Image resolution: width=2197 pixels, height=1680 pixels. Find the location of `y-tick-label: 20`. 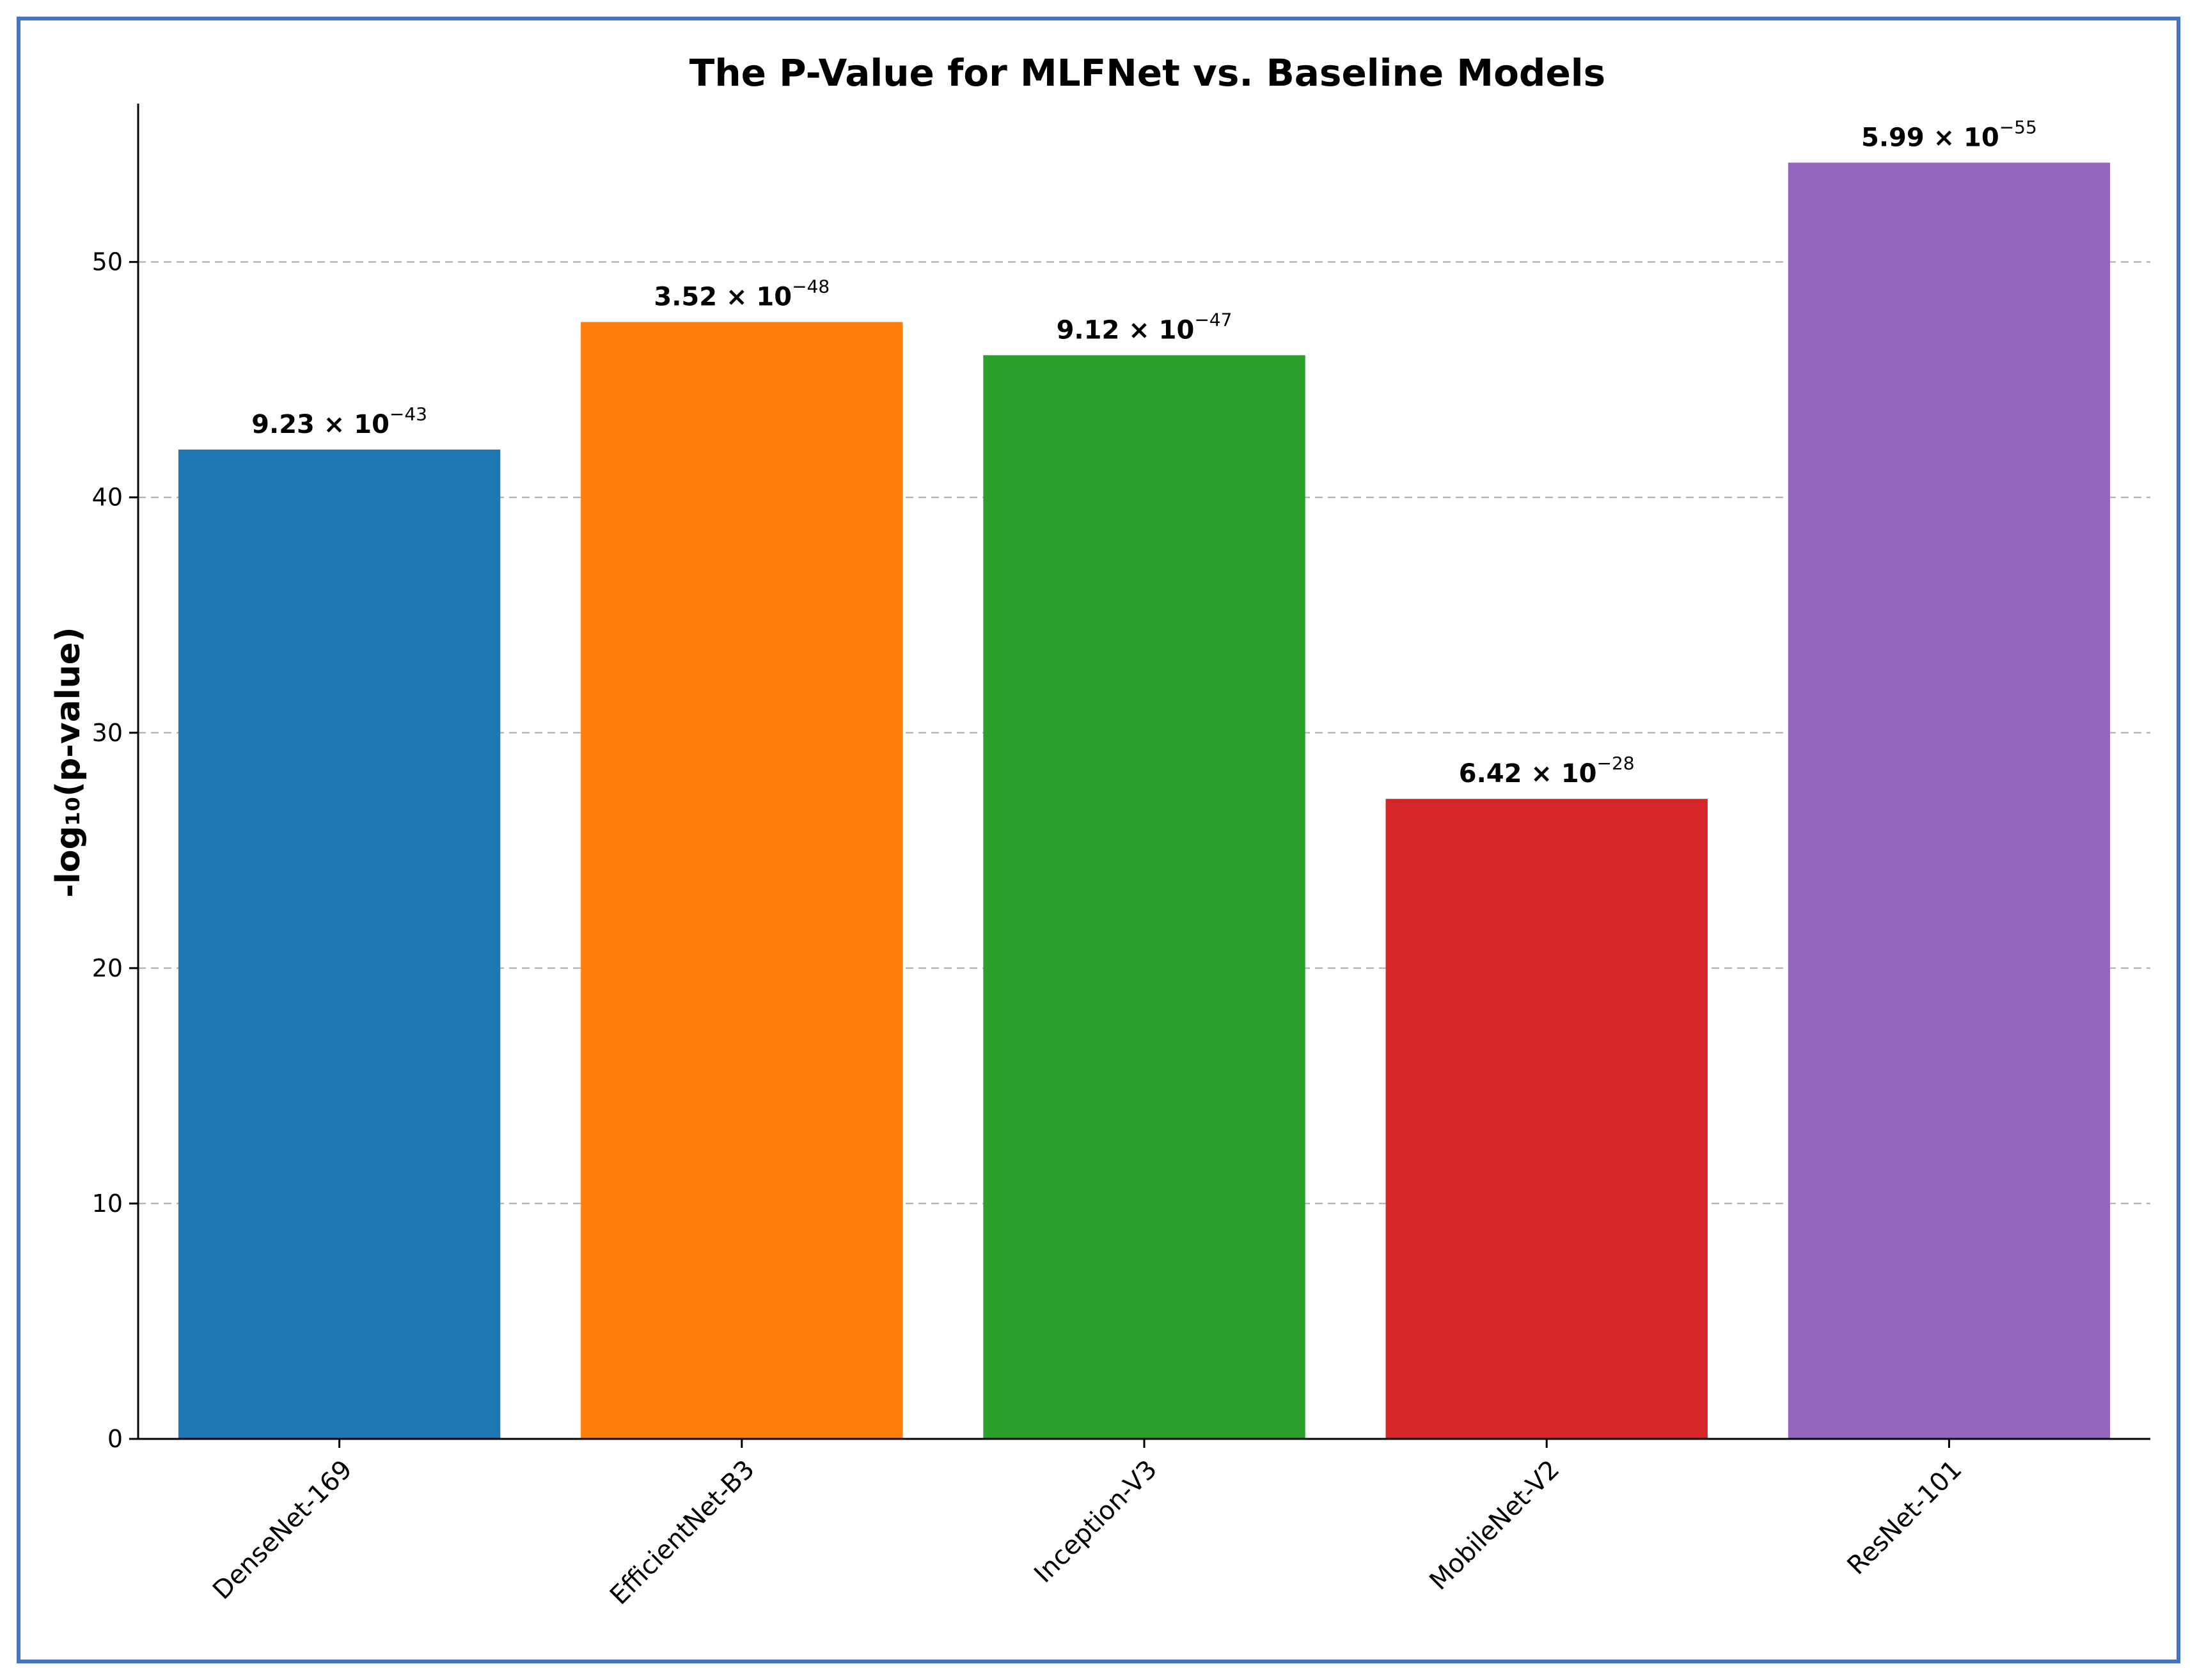

y-tick-label: 20 is located at coordinates (108, 968).